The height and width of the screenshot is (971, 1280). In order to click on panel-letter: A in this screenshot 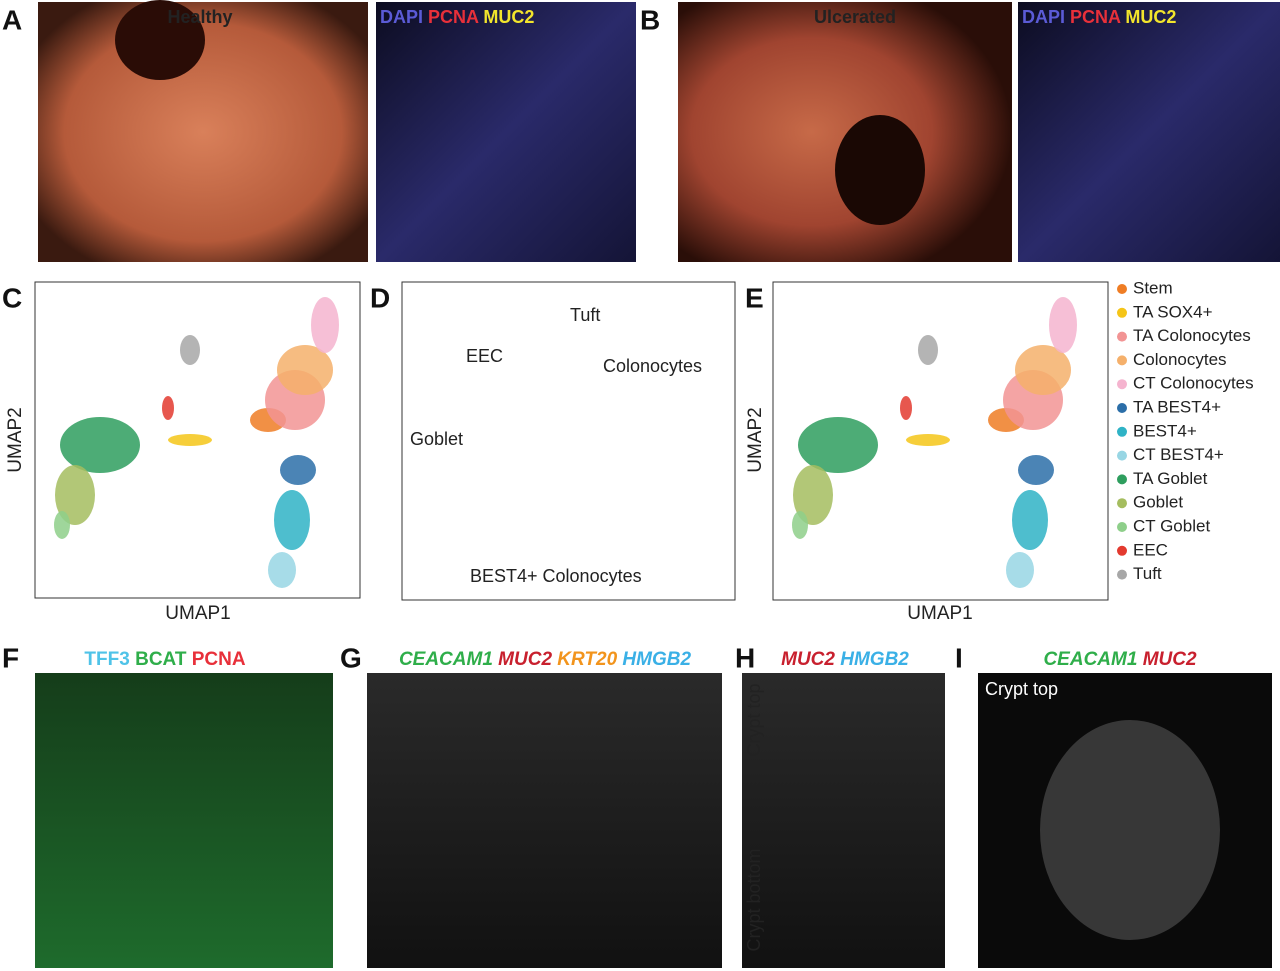, I will do `click(12, 19)`.